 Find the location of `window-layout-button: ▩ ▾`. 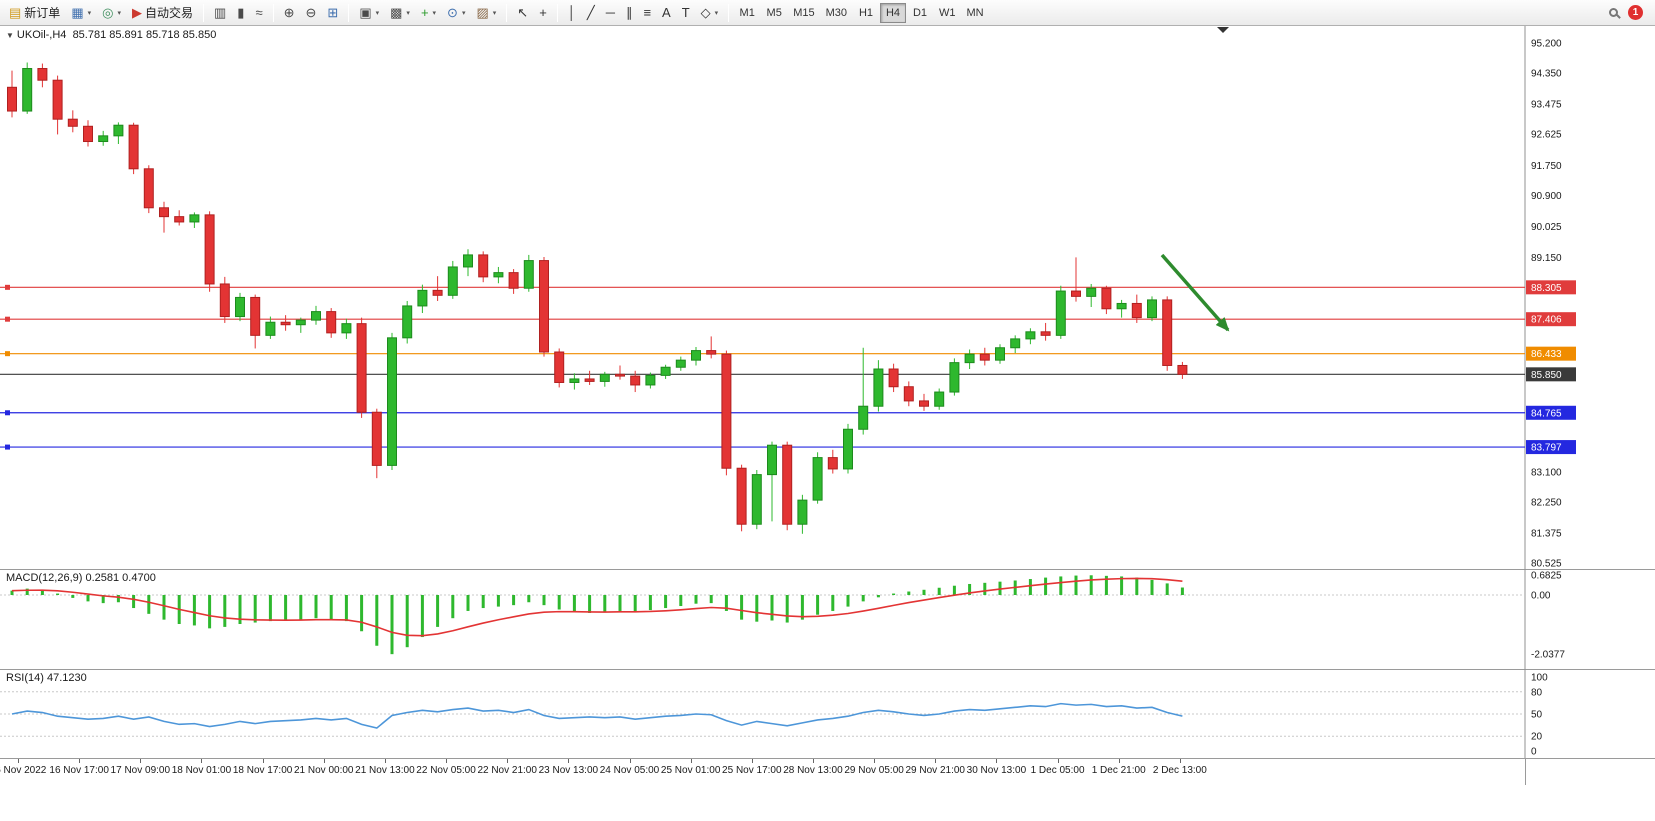

window-layout-button: ▩ ▾ is located at coordinates (400, 13).